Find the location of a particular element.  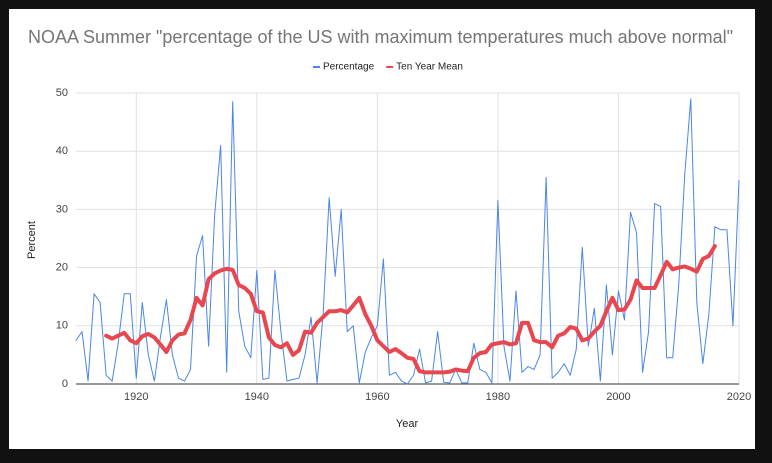

legend-label: Ten Year Mean is located at coordinates (429, 67).